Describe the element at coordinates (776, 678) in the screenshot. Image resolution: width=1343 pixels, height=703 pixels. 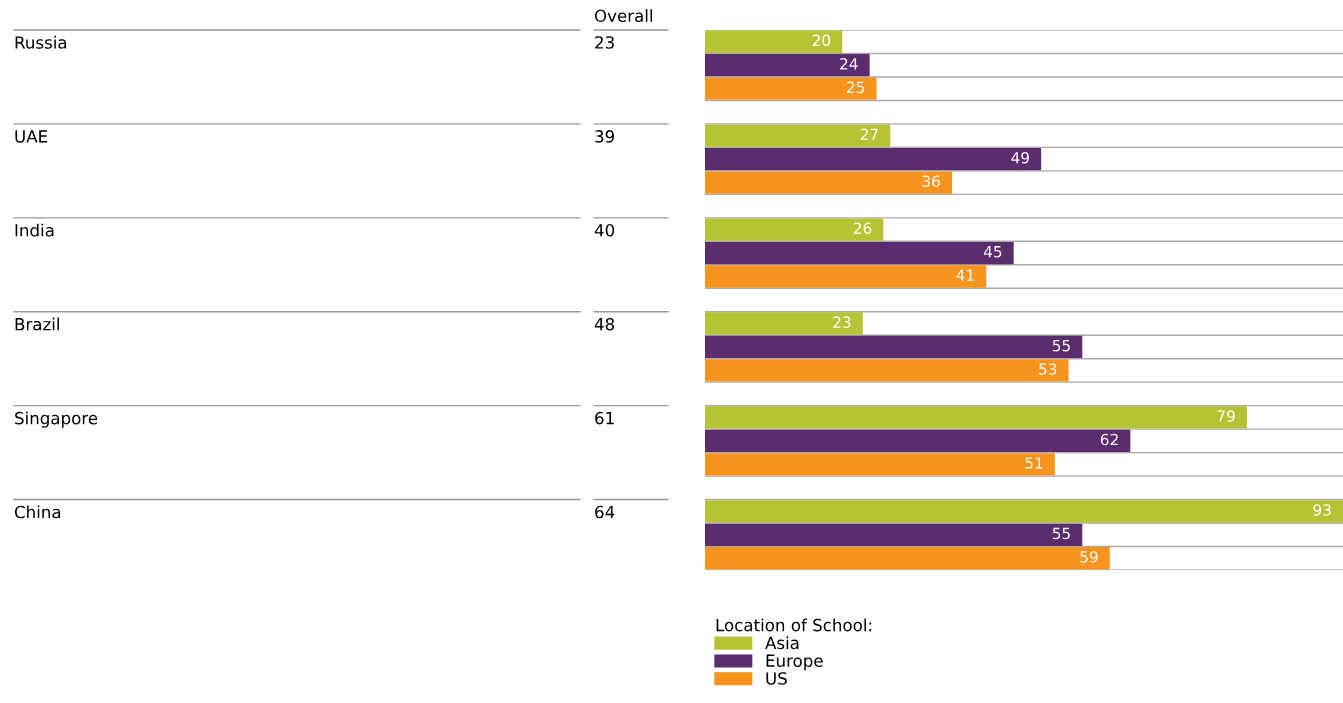
I see `legend-label: US` at that location.